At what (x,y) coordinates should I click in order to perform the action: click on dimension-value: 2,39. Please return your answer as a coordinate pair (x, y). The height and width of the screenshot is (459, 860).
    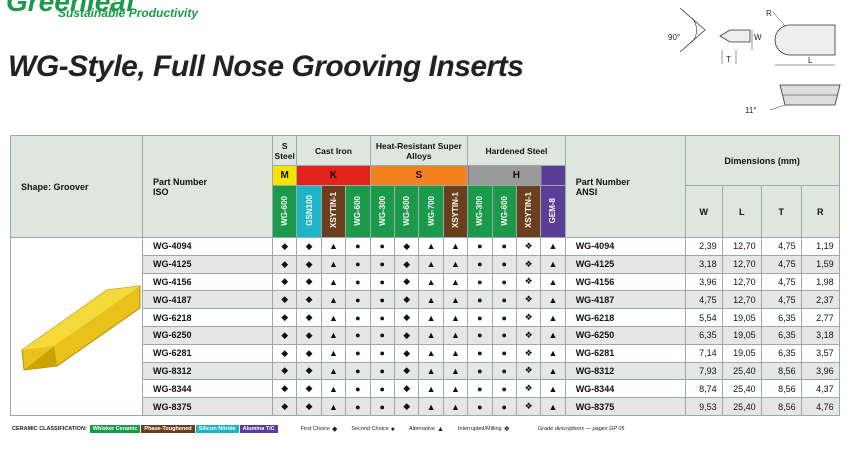
    Looking at the image, I should click on (703, 246).